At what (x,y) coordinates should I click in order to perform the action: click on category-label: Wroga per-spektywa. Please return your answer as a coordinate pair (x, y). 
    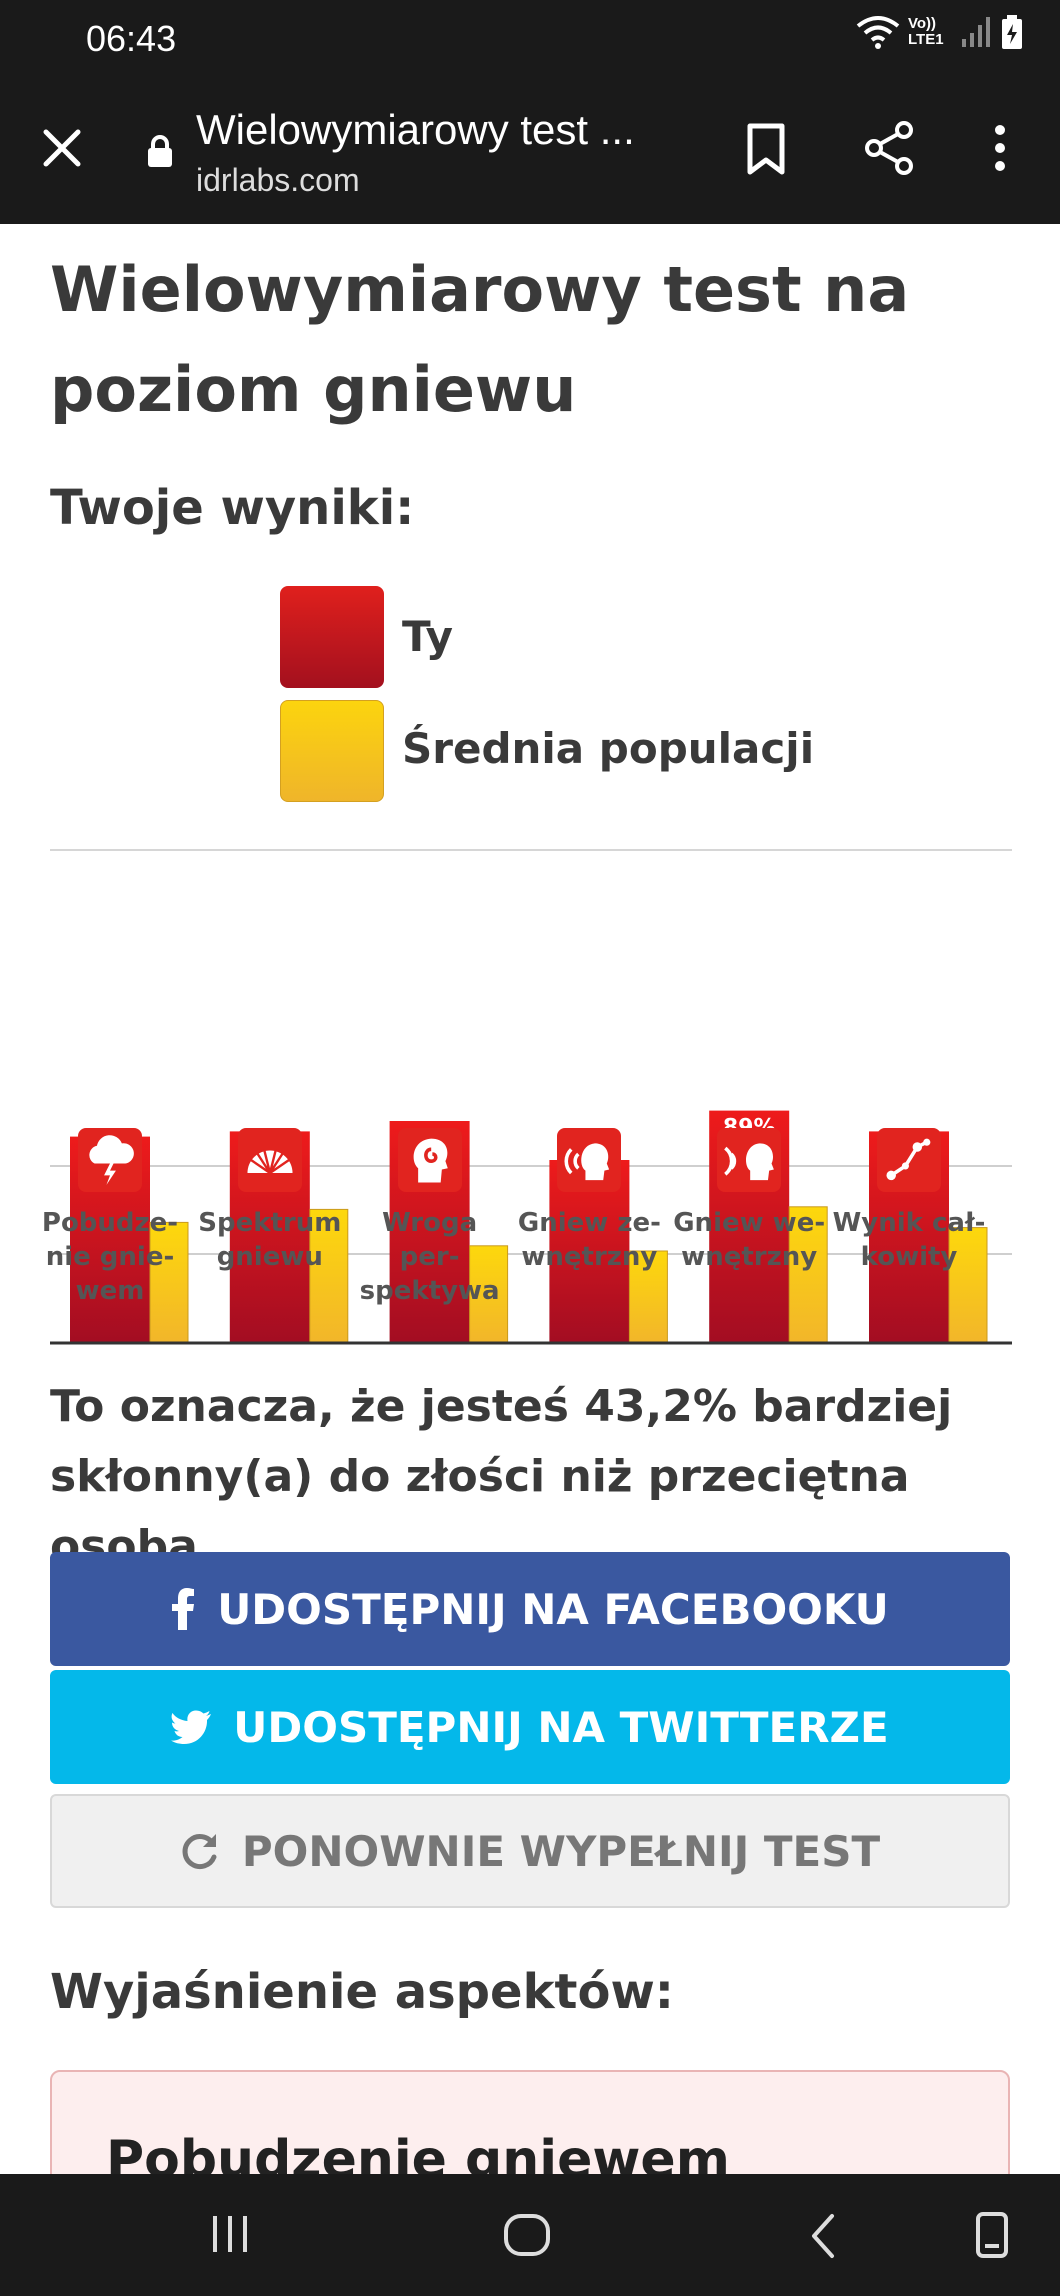
    Looking at the image, I should click on (429, 1257).